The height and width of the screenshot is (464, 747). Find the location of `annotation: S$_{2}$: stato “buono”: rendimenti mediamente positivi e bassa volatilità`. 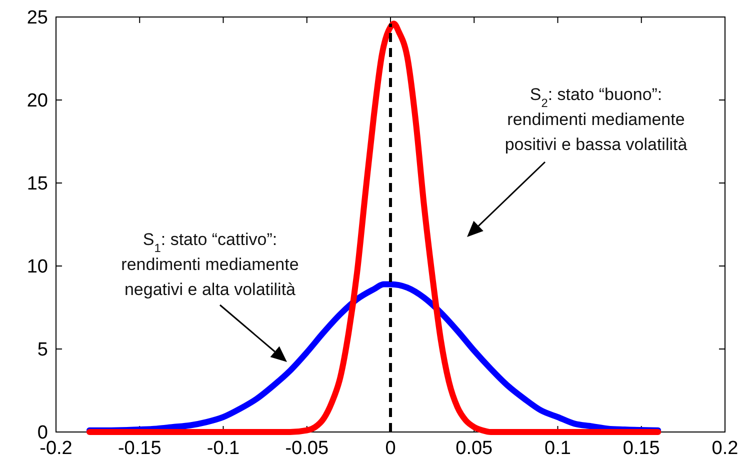

annotation: S$_{2}$: stato “buono”: rendimenti mediamente positivi e bassa volatilità is located at coordinates (596, 119).